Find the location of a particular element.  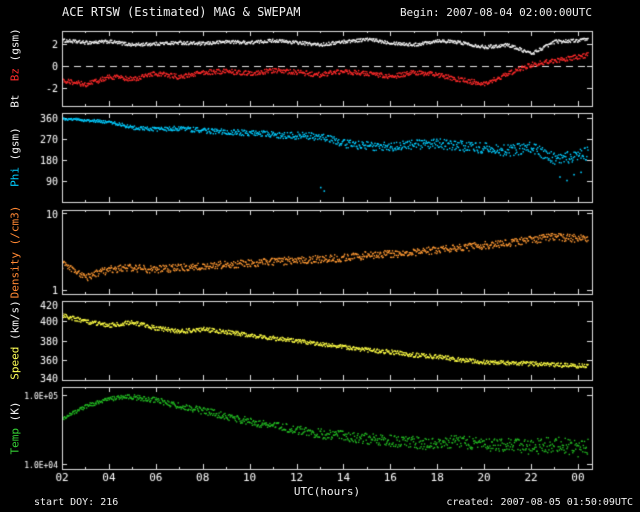

bt-axis-label: Bt is located at coordinates (15, 94).